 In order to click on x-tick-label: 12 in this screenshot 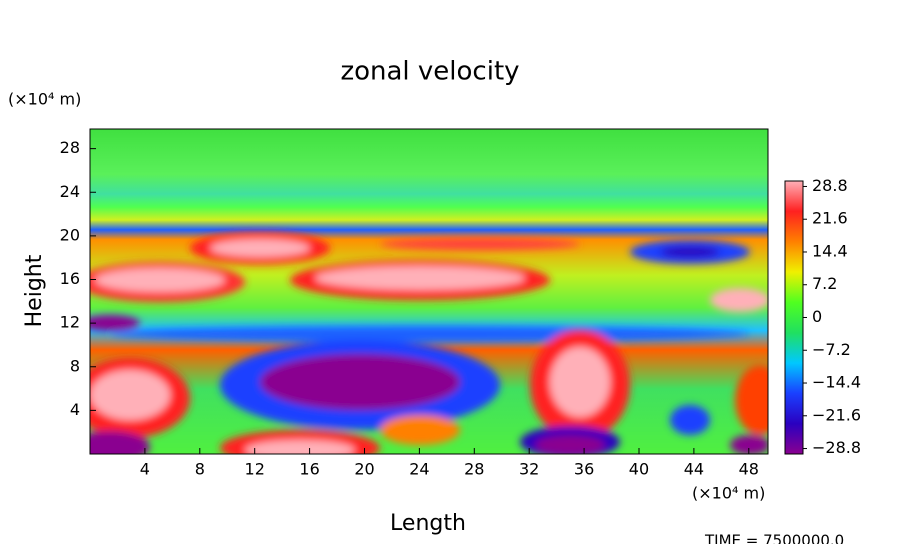, I will do `click(255, 469)`.